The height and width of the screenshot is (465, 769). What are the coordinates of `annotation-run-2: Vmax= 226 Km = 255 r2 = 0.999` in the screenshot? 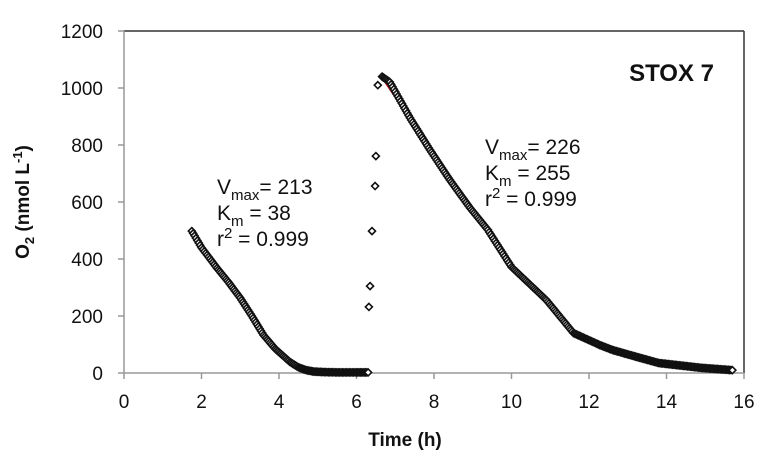 It's located at (533, 173).